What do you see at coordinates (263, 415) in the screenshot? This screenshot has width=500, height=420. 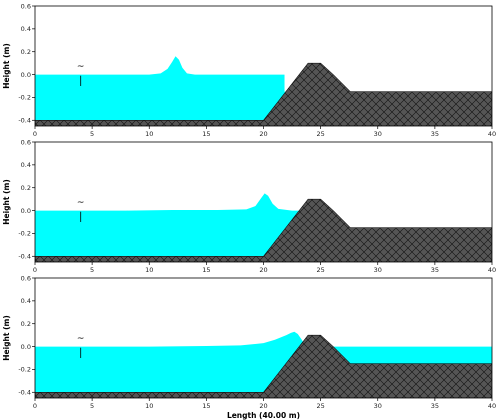 I see `x-axis-label: Length (40.00 m)` at bounding box center [263, 415].